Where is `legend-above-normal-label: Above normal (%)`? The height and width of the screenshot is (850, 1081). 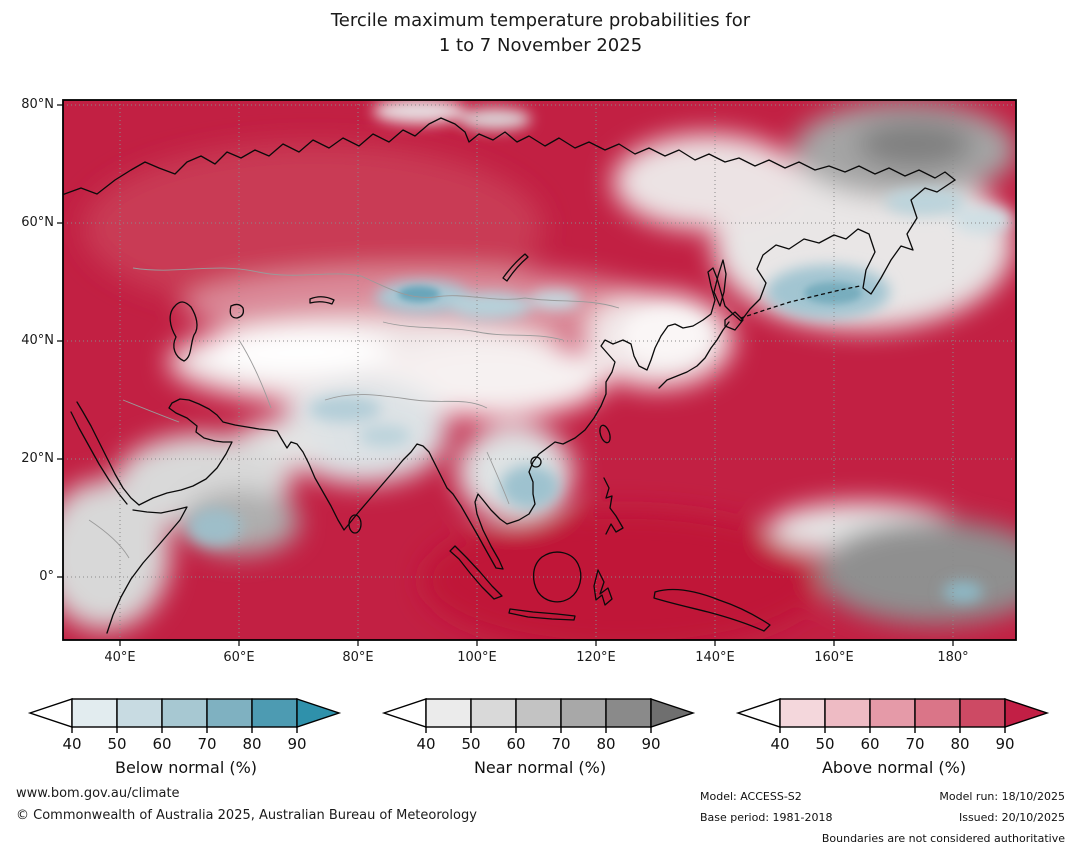
legend-above-normal-label: Above normal (%) is located at coordinates (894, 767).